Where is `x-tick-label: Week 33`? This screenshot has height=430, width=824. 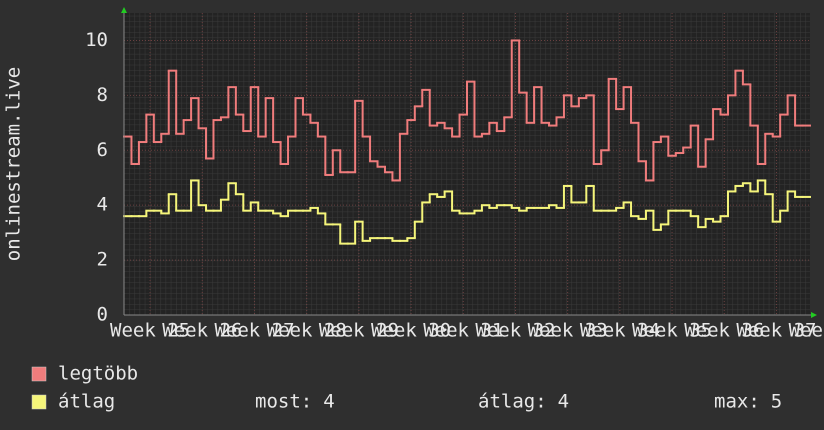 x-tick-label: Week 33 is located at coordinates (568, 331).